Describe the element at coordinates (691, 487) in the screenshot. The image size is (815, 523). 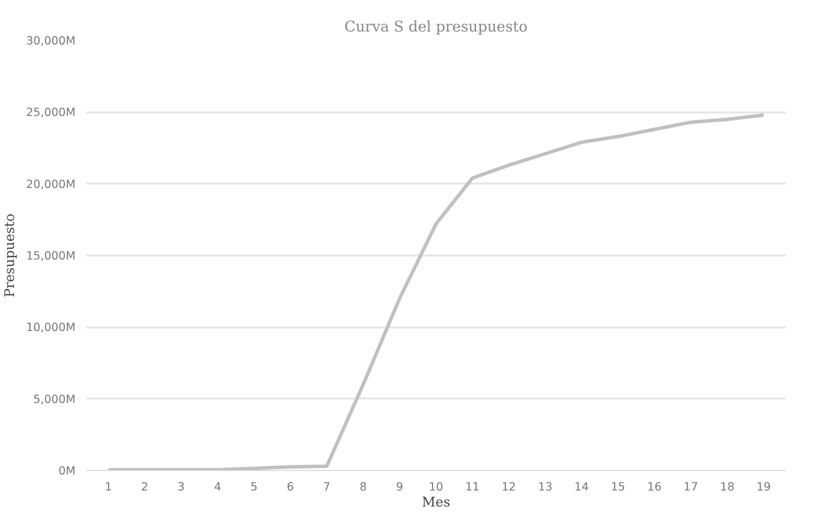
I see `x-tick-label: 17` at that location.